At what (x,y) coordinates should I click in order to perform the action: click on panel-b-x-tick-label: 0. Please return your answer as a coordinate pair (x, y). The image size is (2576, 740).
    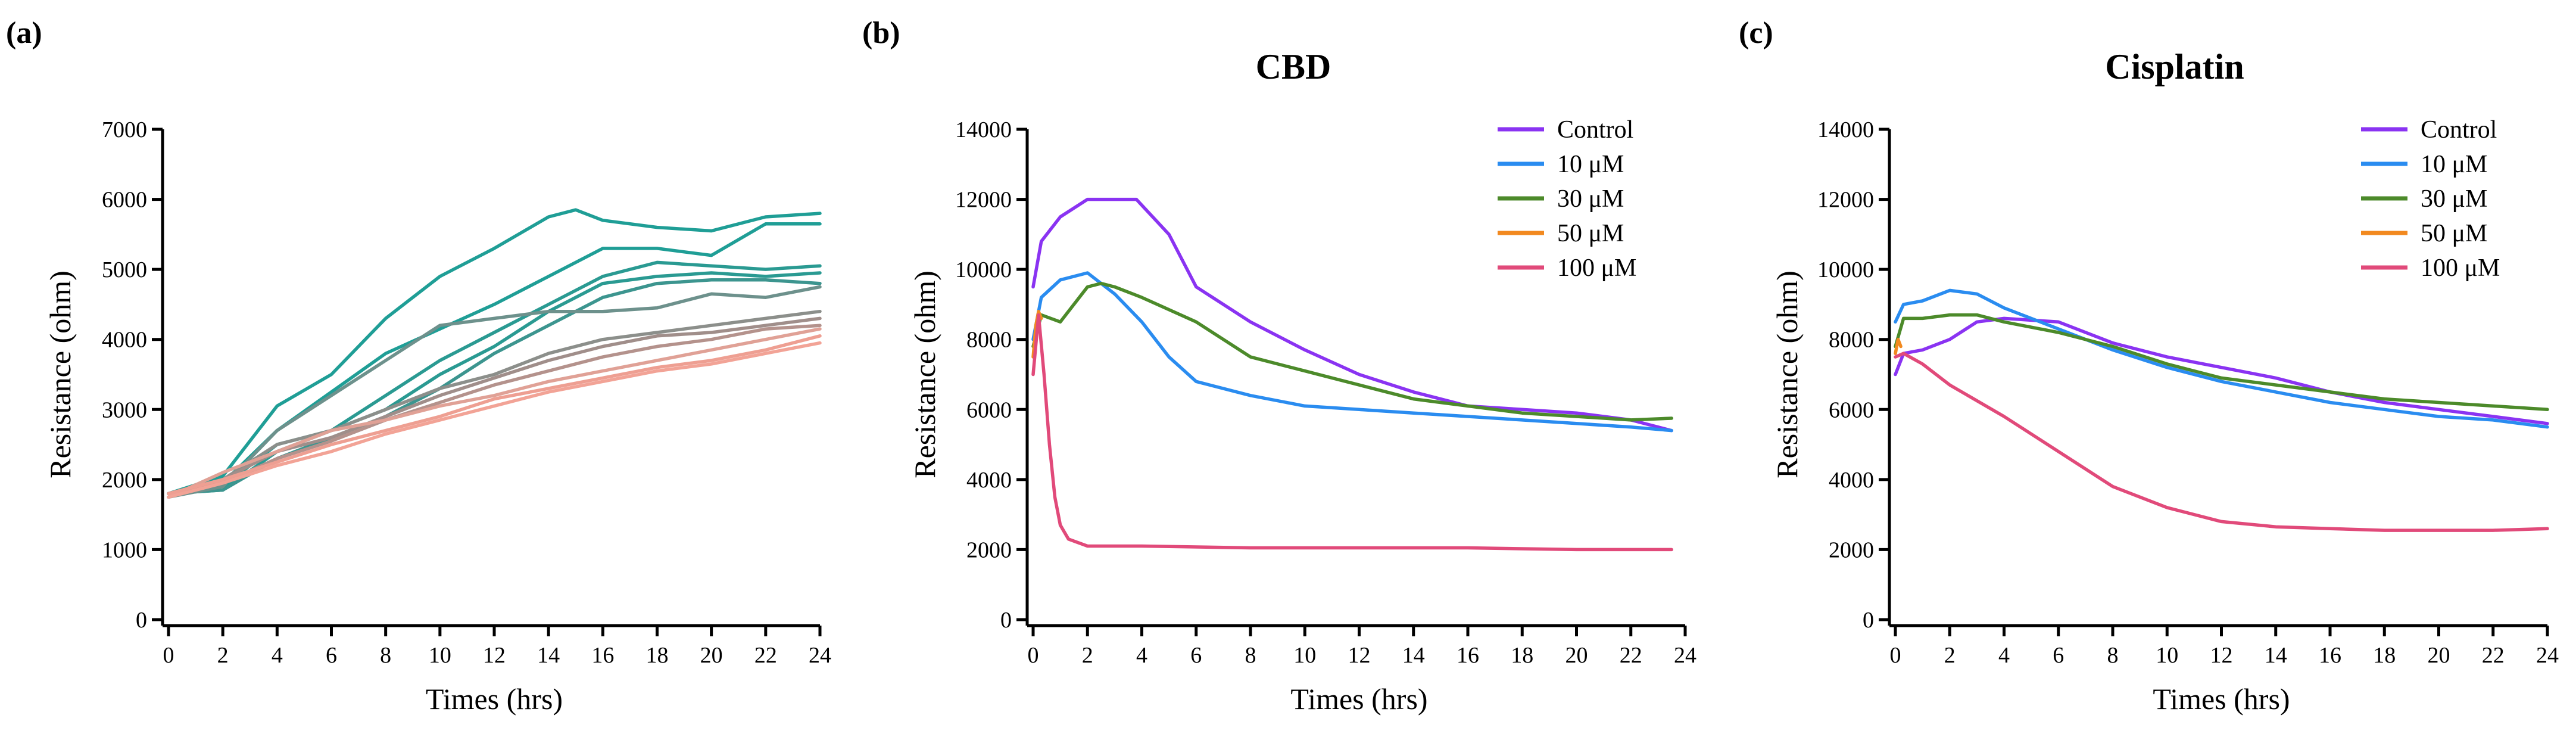
    Looking at the image, I should click on (1033, 655).